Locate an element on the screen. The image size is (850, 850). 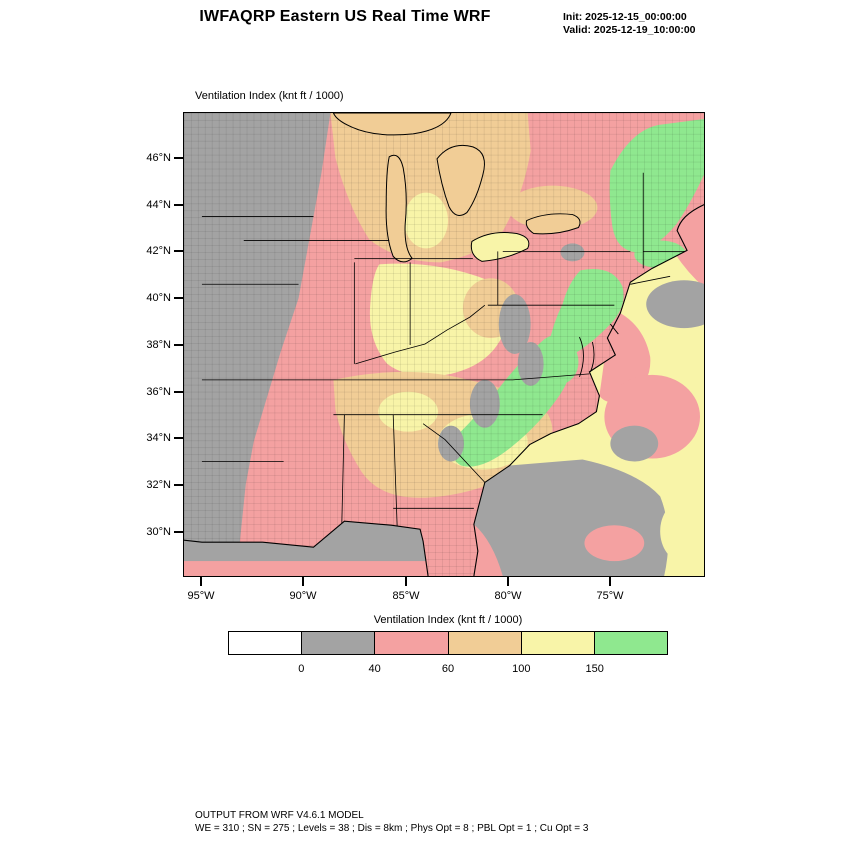
colorbar is located at coordinates (448, 643).